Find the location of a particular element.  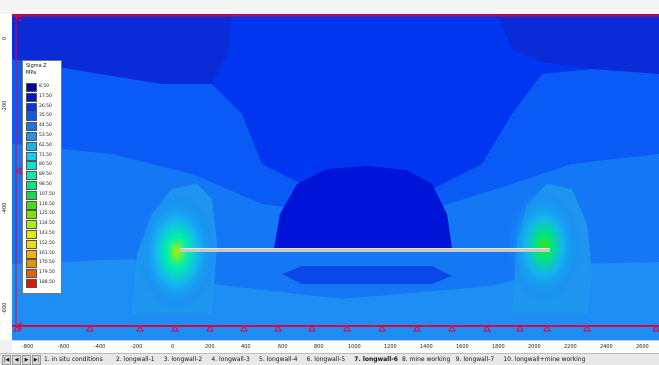

legend-label: 170.50 is located at coordinates (47, 262).